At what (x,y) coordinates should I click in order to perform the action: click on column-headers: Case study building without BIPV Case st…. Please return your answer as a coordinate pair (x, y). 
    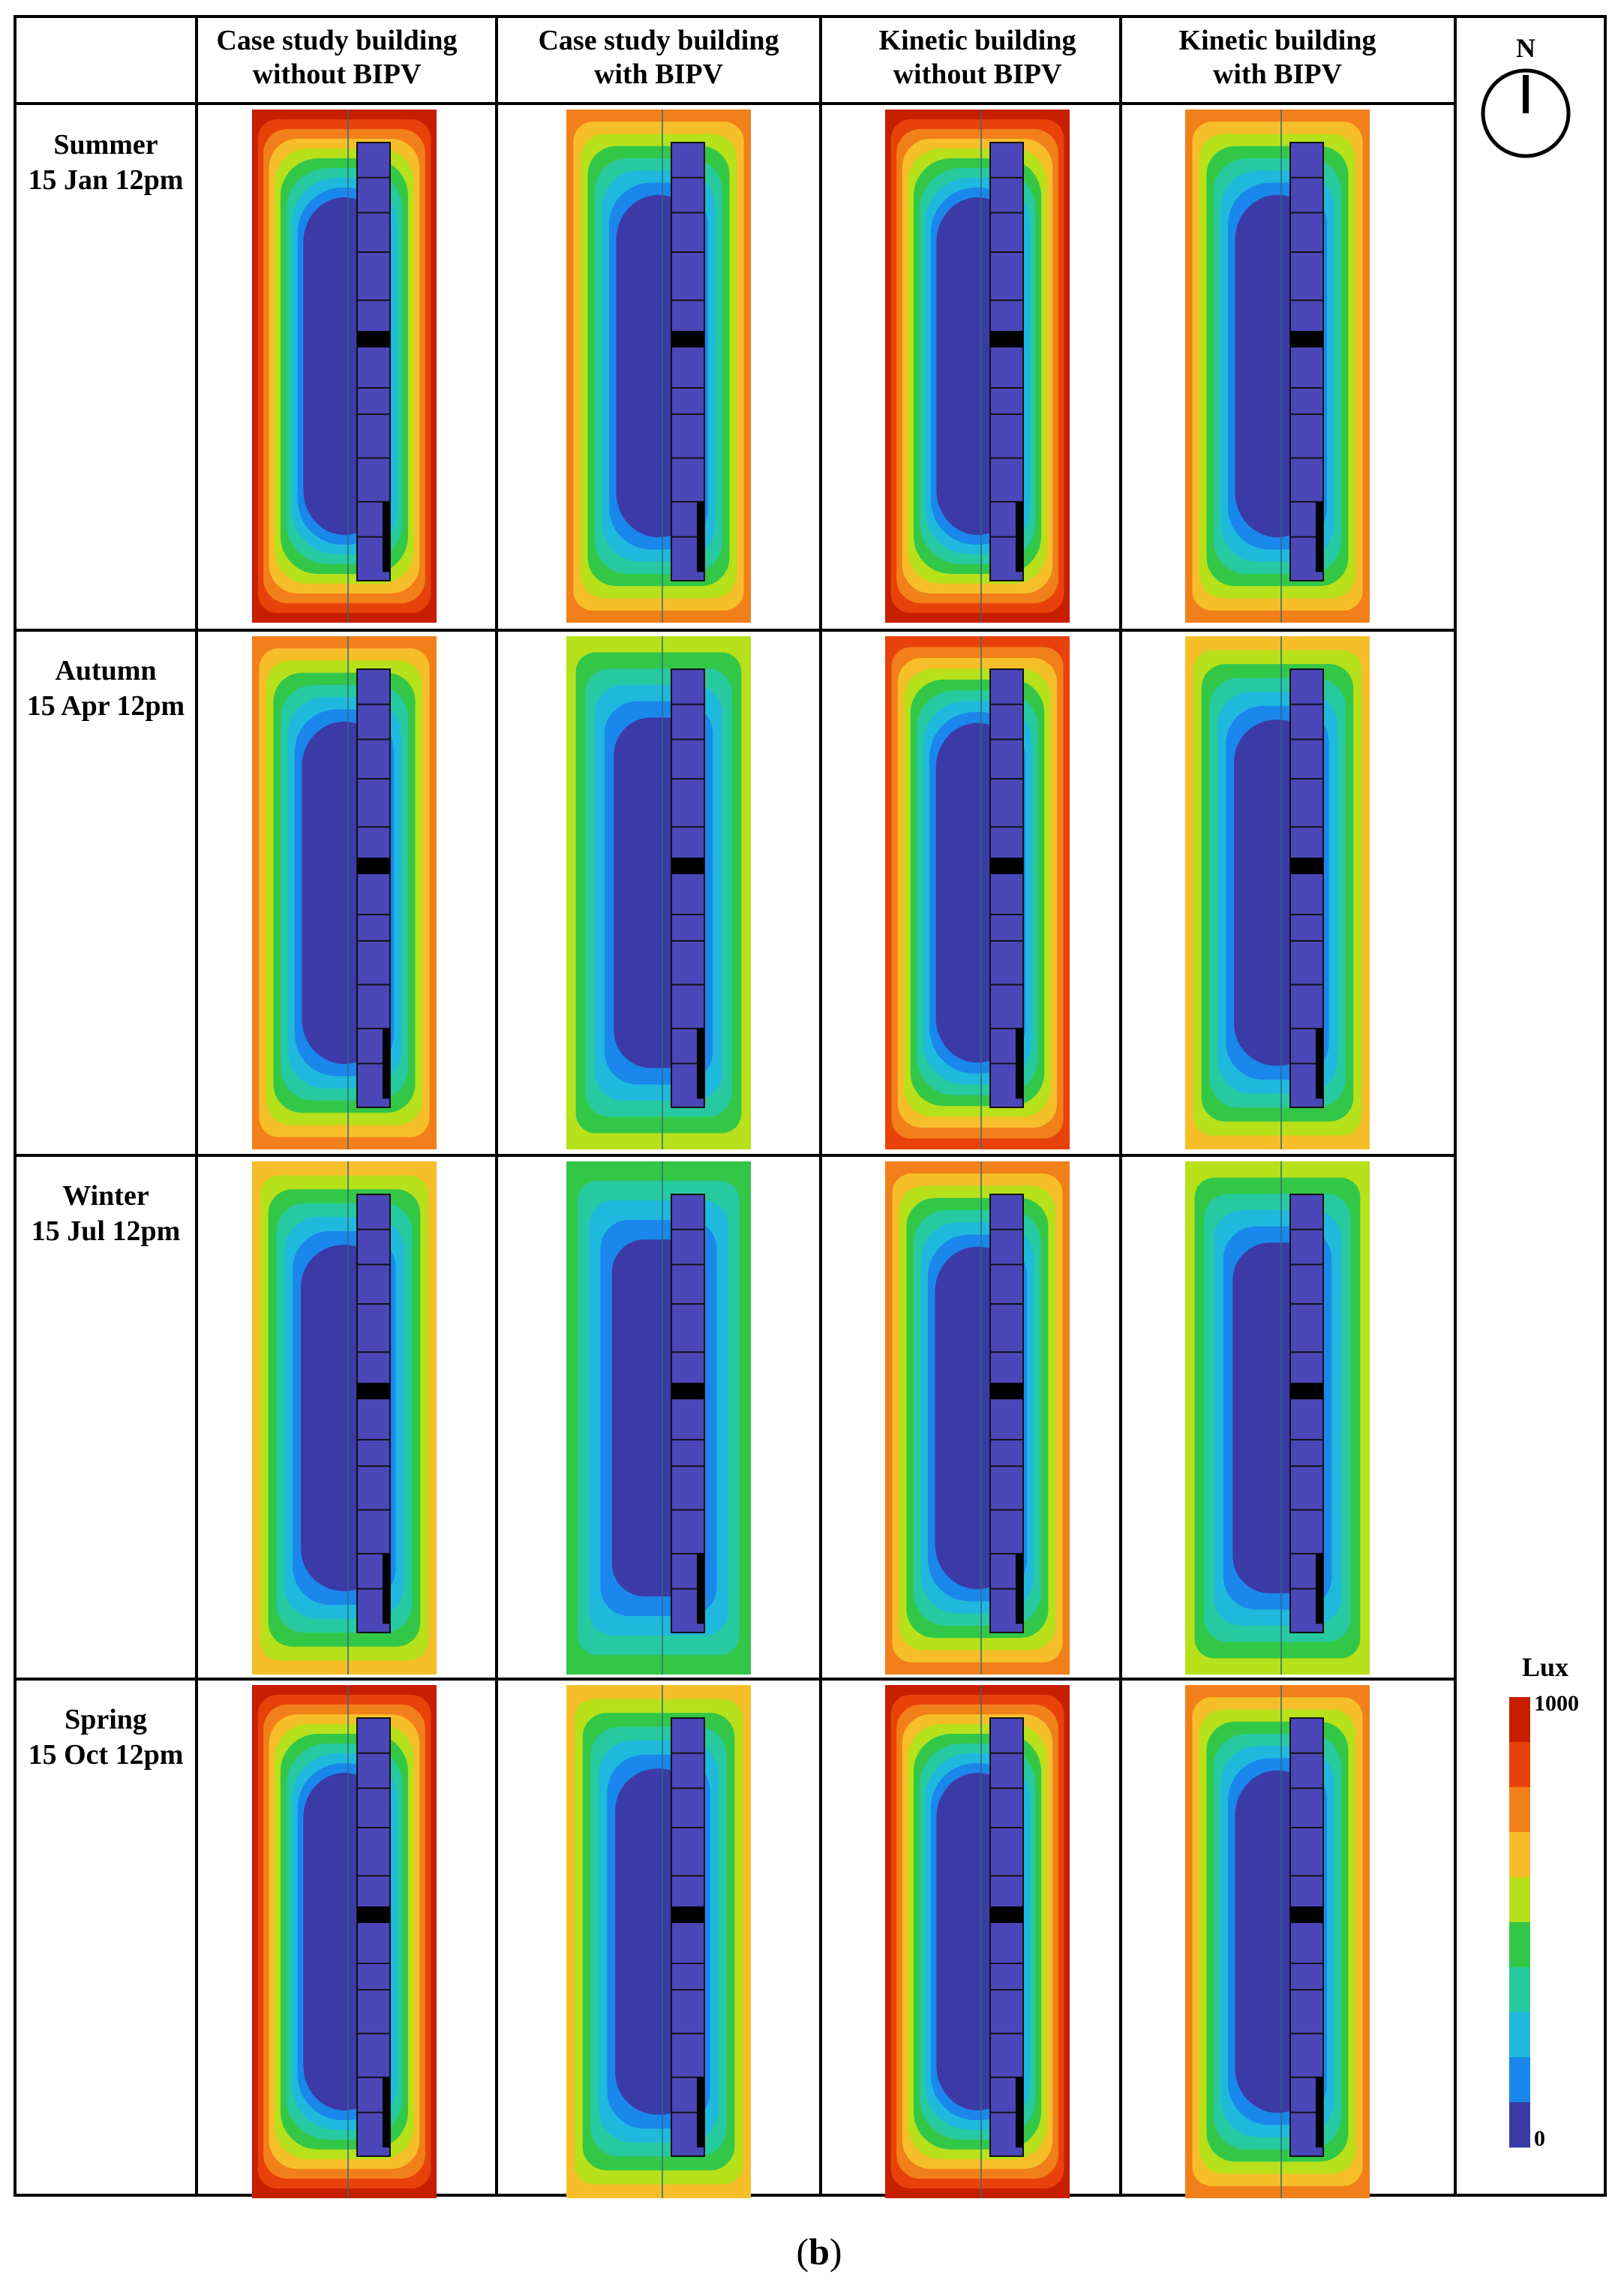
    Looking at the image, I should click on (796, 57).